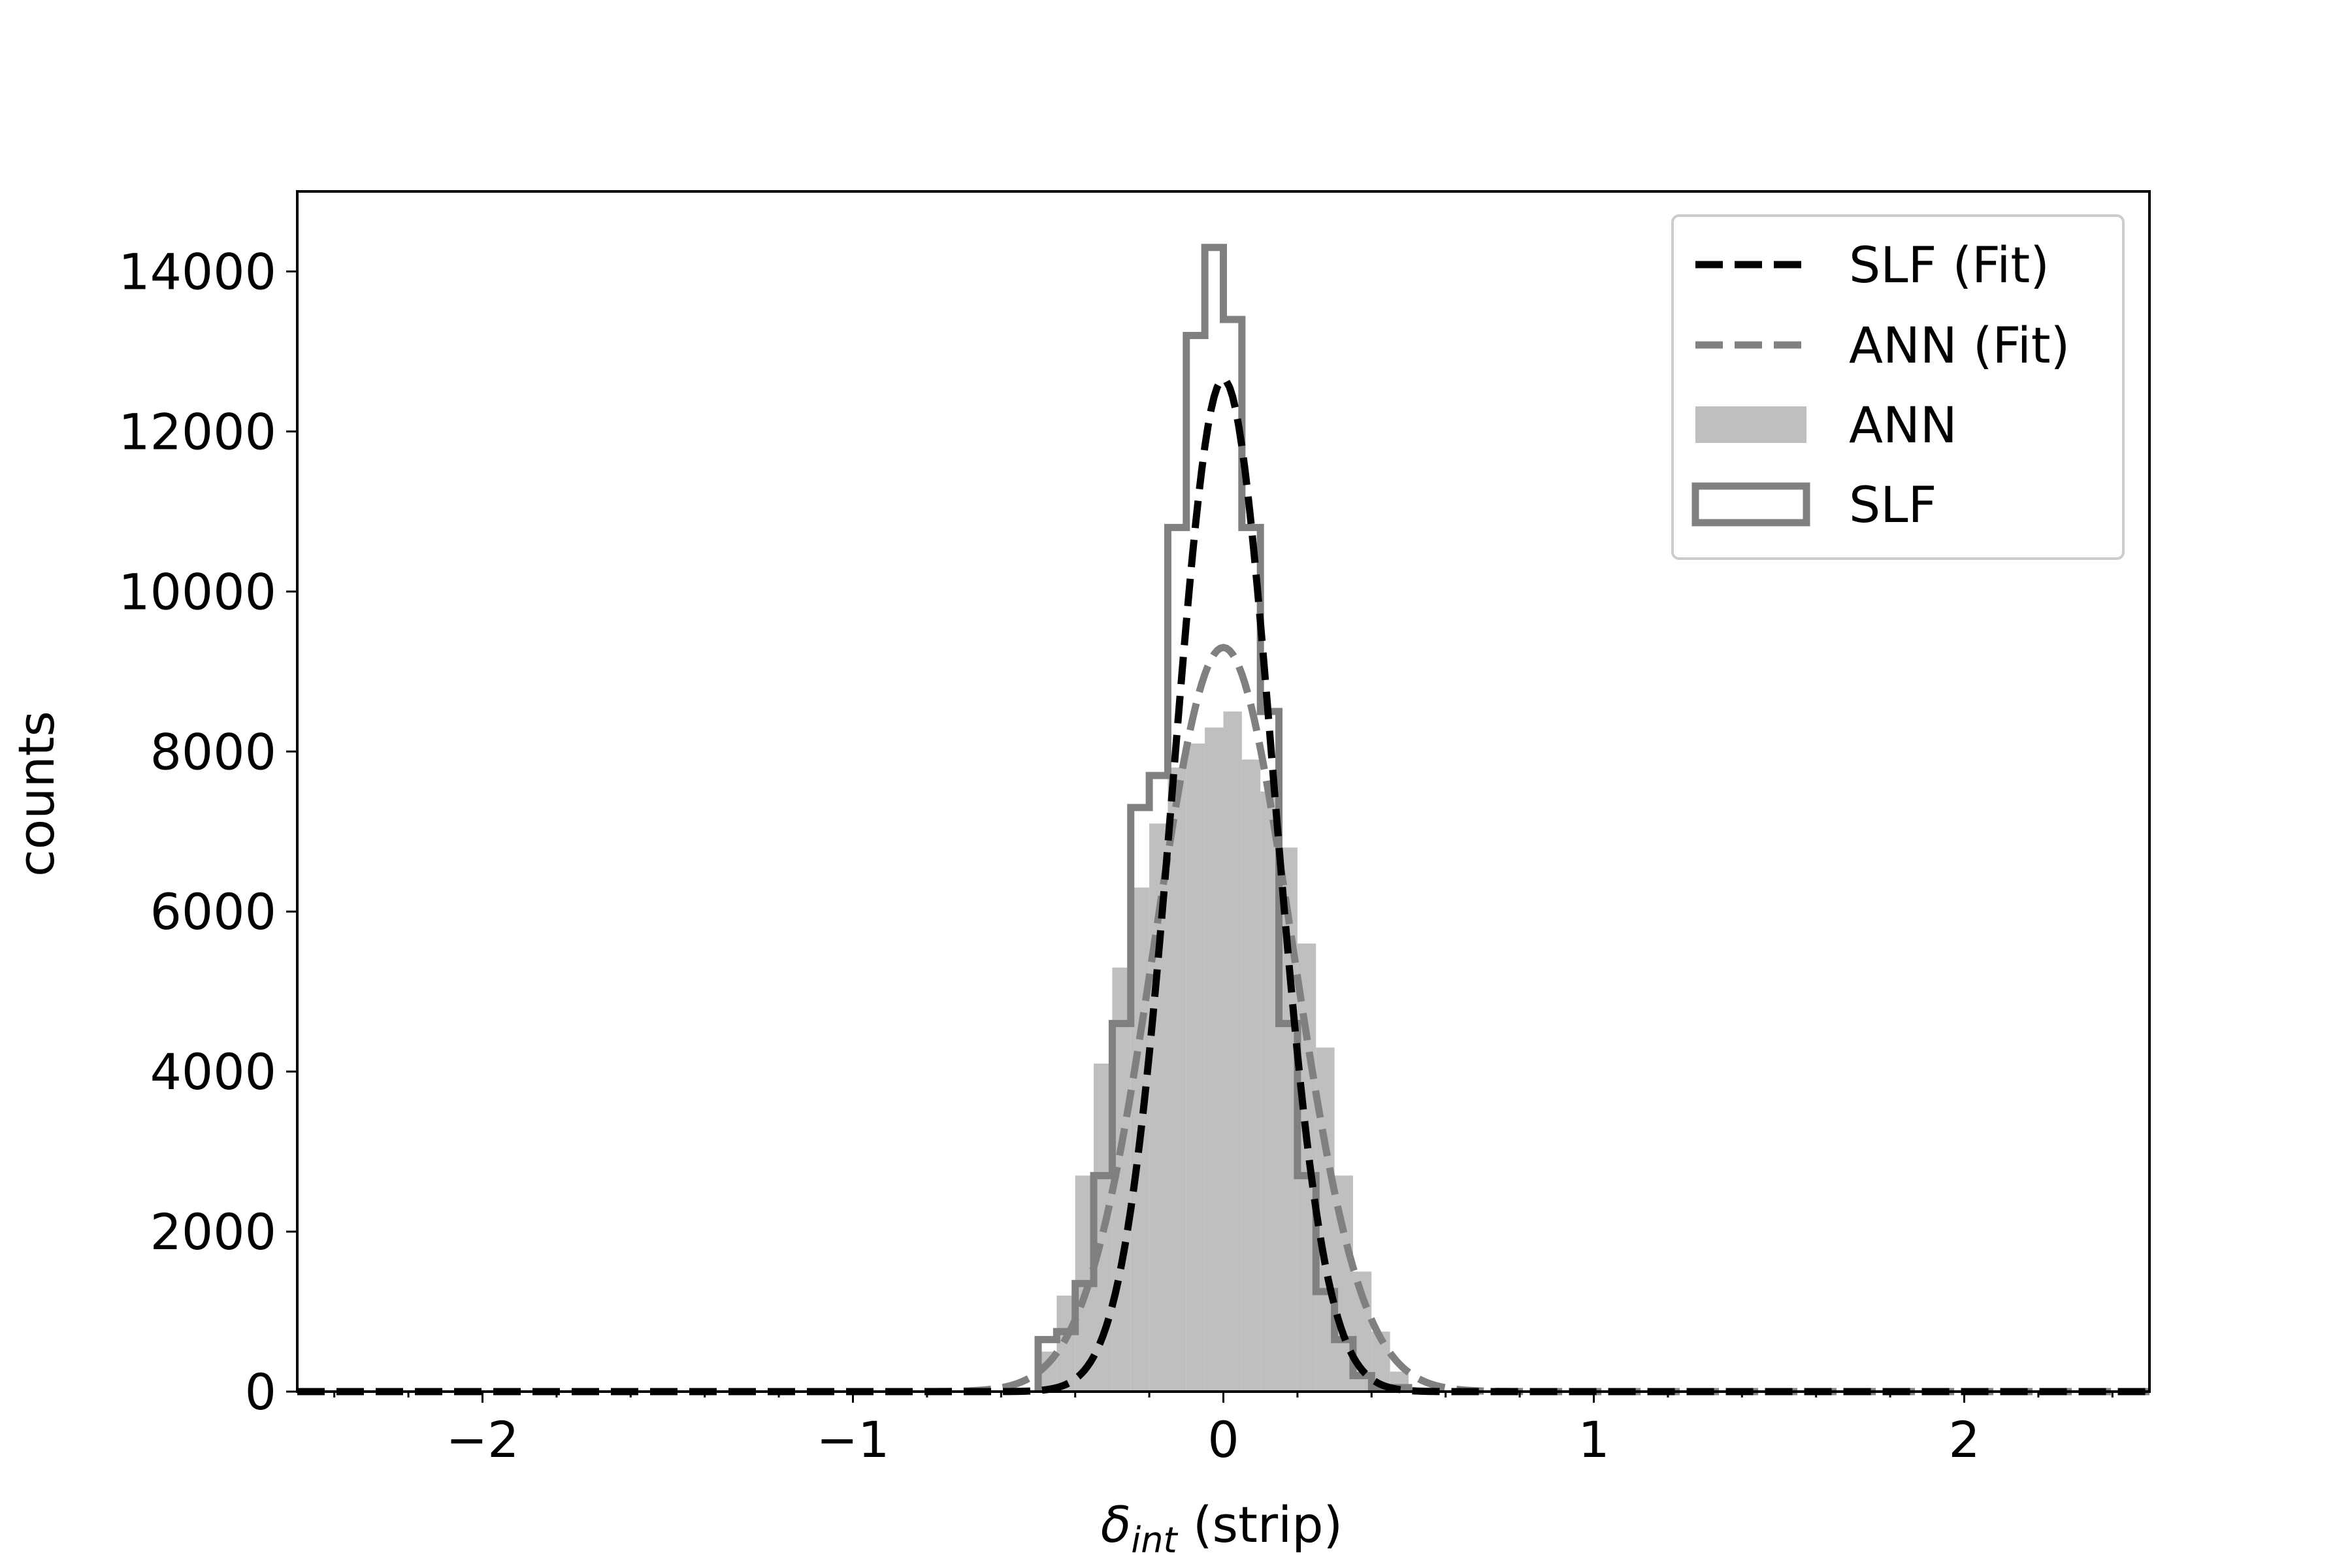 This screenshot has height=1568, width=2352. I want to click on y-tick-label: 2000, so click(213, 1232).